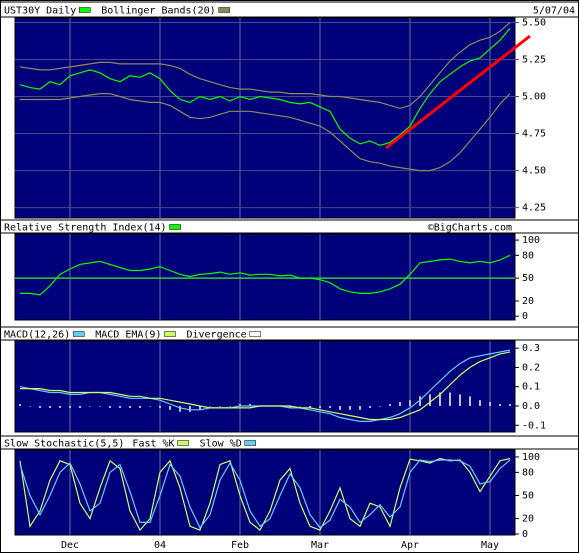 The image size is (579, 553). Describe the element at coordinates (153, 444) in the screenshot. I see `legend-label: Fast %K` at that location.